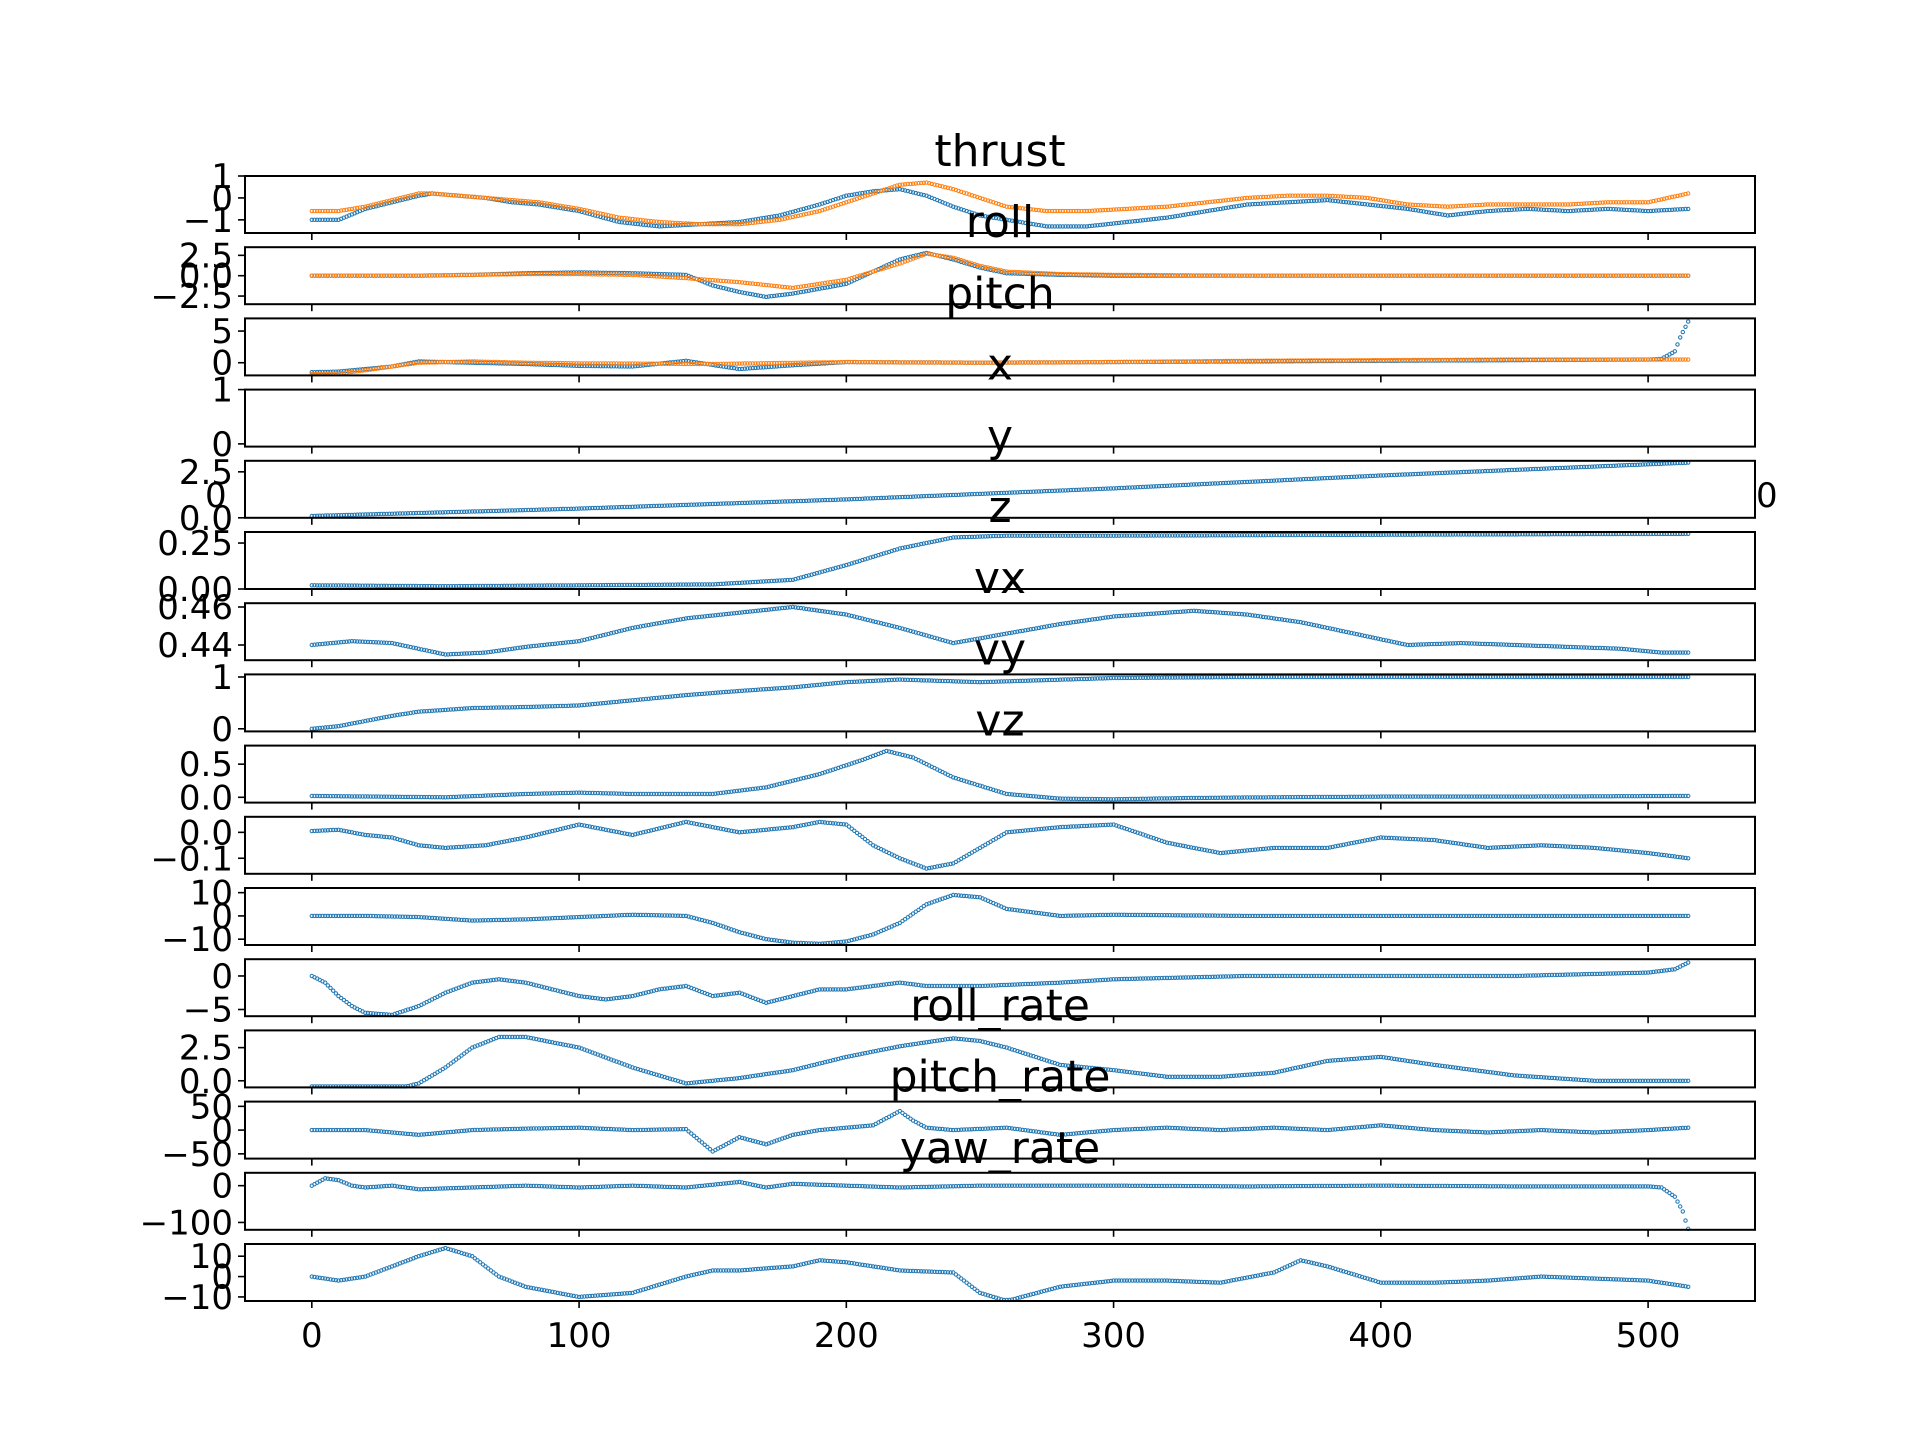 The image size is (1920, 1440). I want to click on y-tick-label: 0.25, so click(195, 544).